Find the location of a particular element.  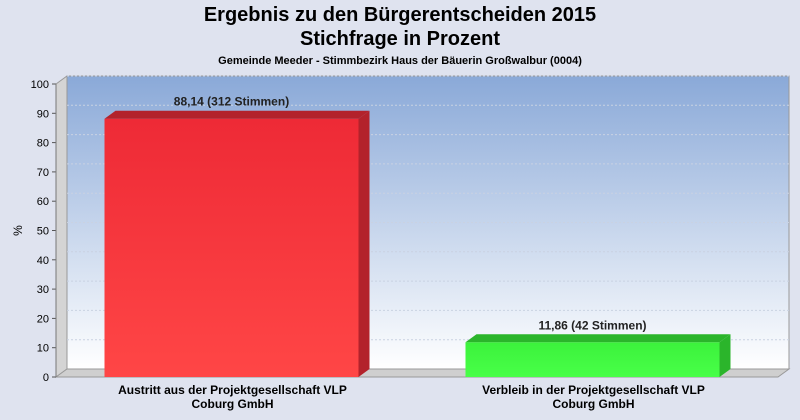

y-tick-label: 50 is located at coordinates (43, 232).